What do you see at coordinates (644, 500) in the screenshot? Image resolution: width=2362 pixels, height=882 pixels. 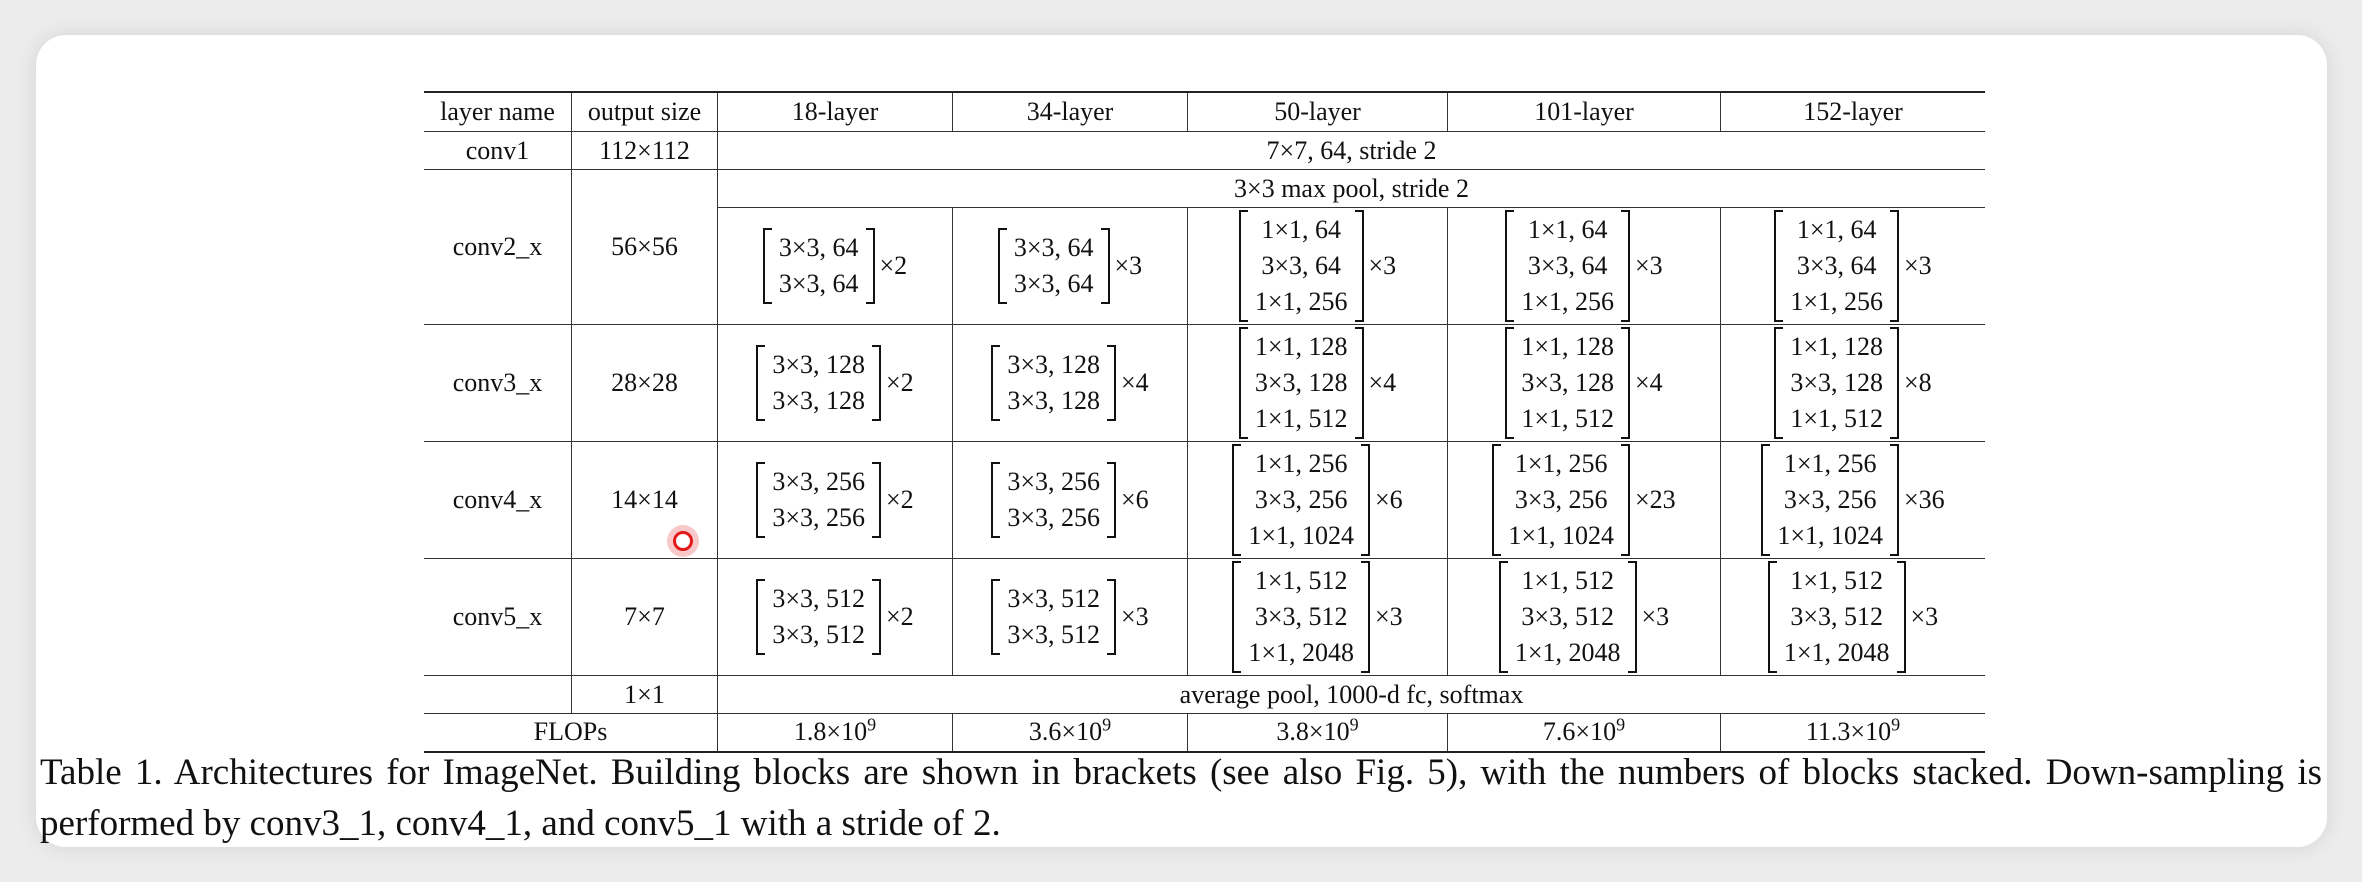 I see `output-size-cell: 14×14` at bounding box center [644, 500].